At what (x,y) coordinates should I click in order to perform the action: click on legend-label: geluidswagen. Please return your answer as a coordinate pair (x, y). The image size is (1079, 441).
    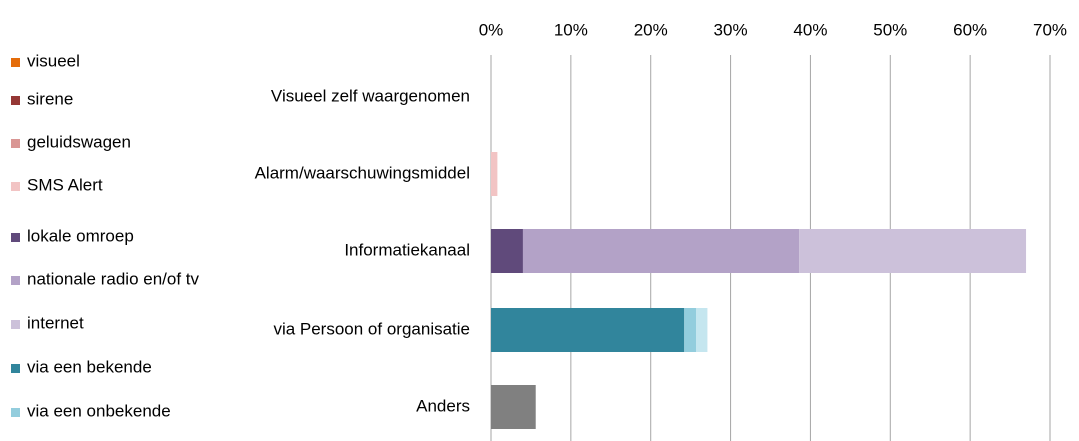
    Looking at the image, I should click on (79, 141).